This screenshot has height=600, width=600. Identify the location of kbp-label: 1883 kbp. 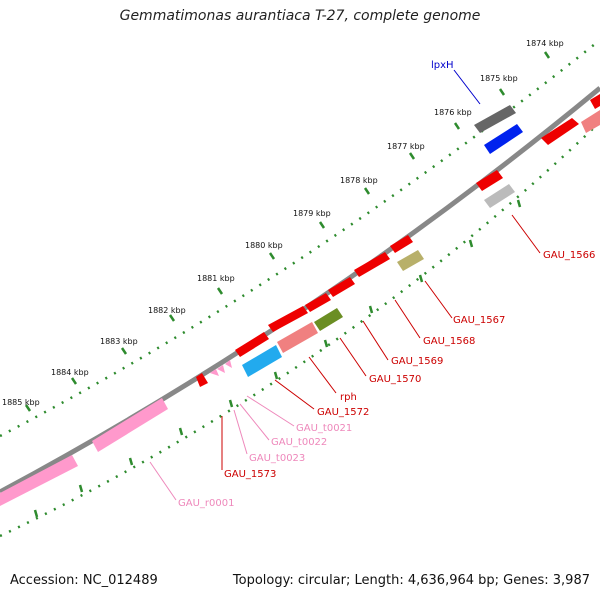
(119, 341).